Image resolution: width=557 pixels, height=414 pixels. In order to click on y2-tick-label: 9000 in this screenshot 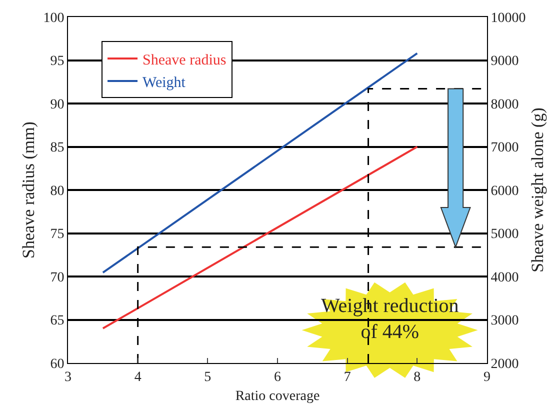, I will do `click(504, 62)`.